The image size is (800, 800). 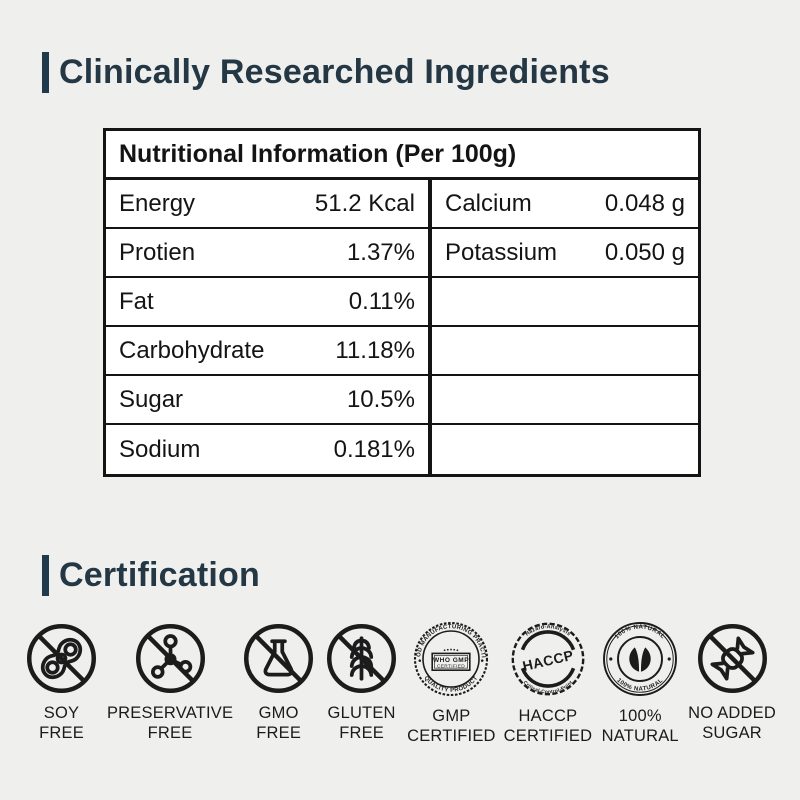 I want to click on row-value: 0.11%, so click(x=381, y=301).